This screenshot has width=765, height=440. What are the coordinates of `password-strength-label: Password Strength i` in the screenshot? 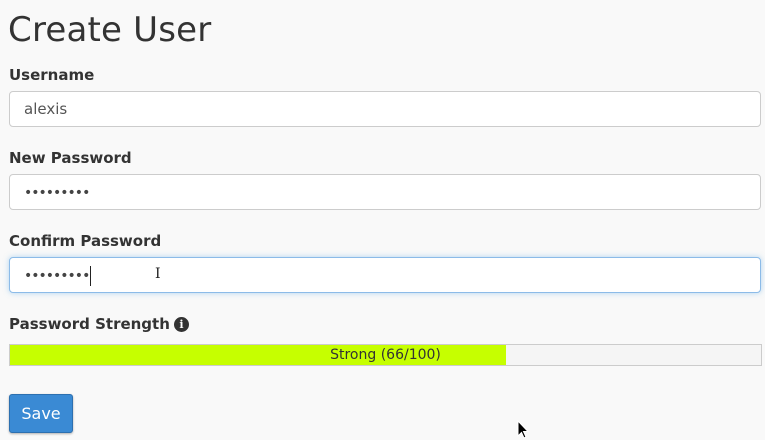 It's located at (99, 324).